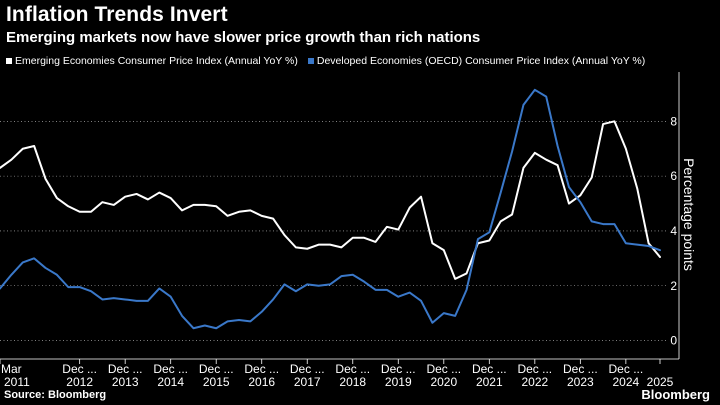  What do you see at coordinates (125, 382) in the screenshot?
I see `x-tick-year: 2013` at bounding box center [125, 382].